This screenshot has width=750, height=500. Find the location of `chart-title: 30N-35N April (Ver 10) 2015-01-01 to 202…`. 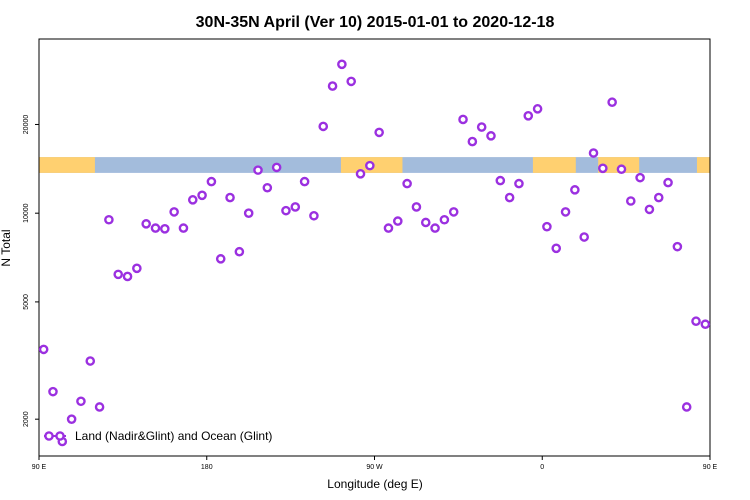

chart-title: 30N-35N April (Ver 10) 2015-01-01 to 202… is located at coordinates (375, 22).